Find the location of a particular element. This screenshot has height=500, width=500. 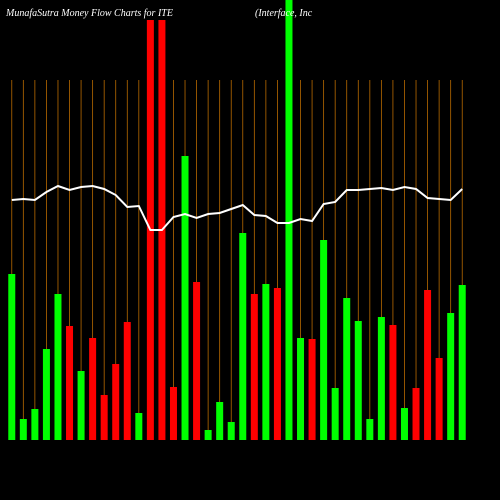

money-flow-line is located at coordinates (237, 207).